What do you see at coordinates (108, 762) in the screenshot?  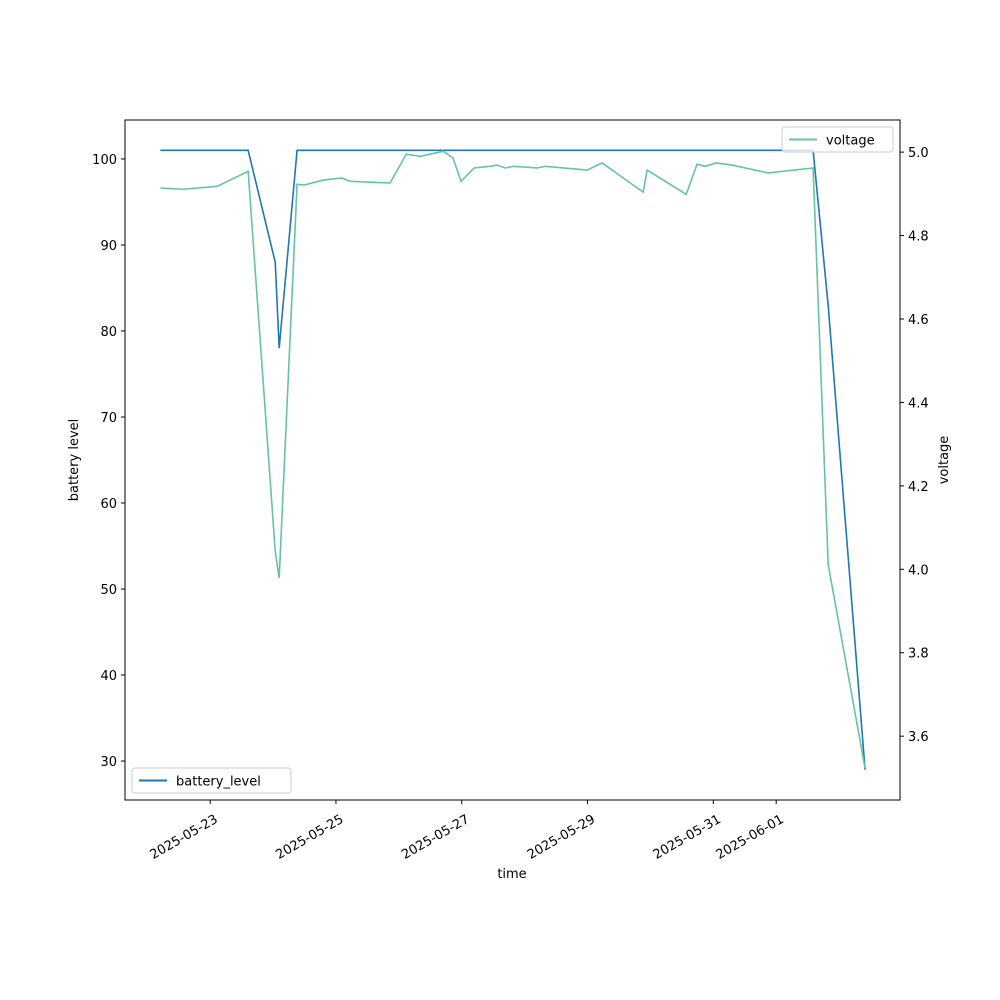 I see `y-tick-label: 30` at bounding box center [108, 762].